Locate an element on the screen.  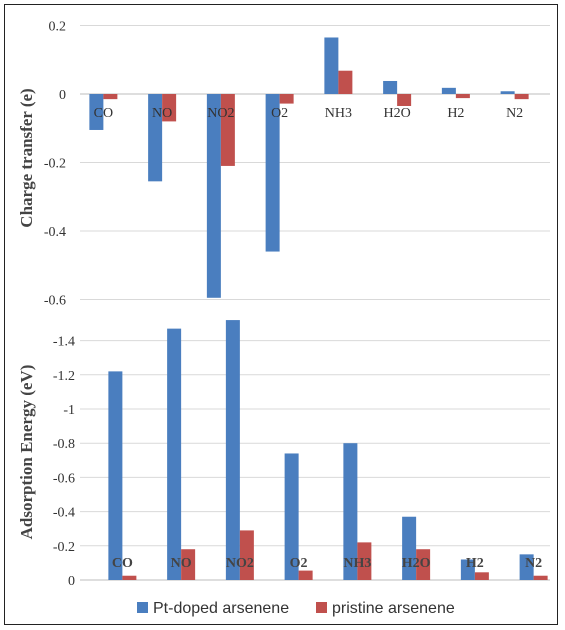
charge-y-tick-label: -0.2 is located at coordinates (55, 164).